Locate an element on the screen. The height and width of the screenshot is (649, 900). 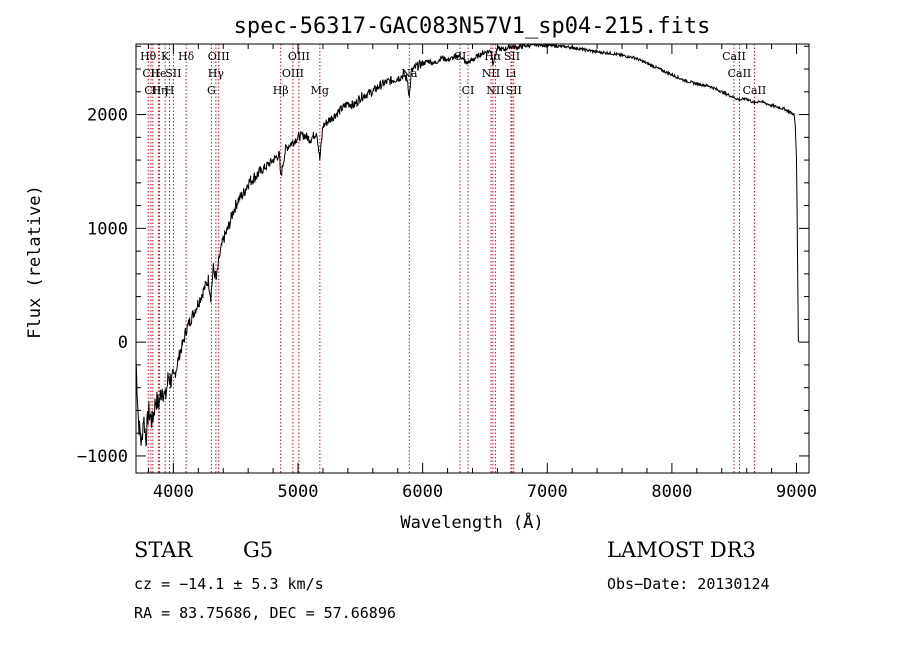
line-label-6: H is located at coordinates (170, 90).